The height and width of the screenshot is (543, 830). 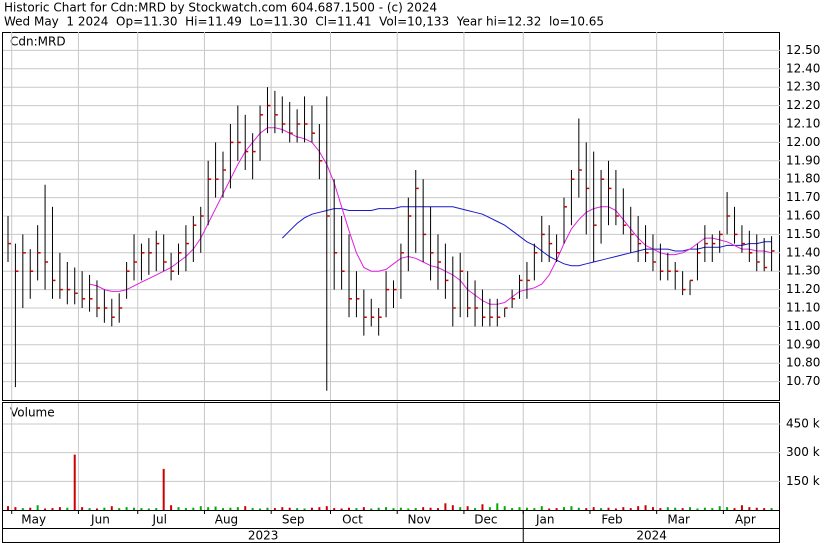 I want to click on y-tick-label: 12.40, so click(x=803, y=68).